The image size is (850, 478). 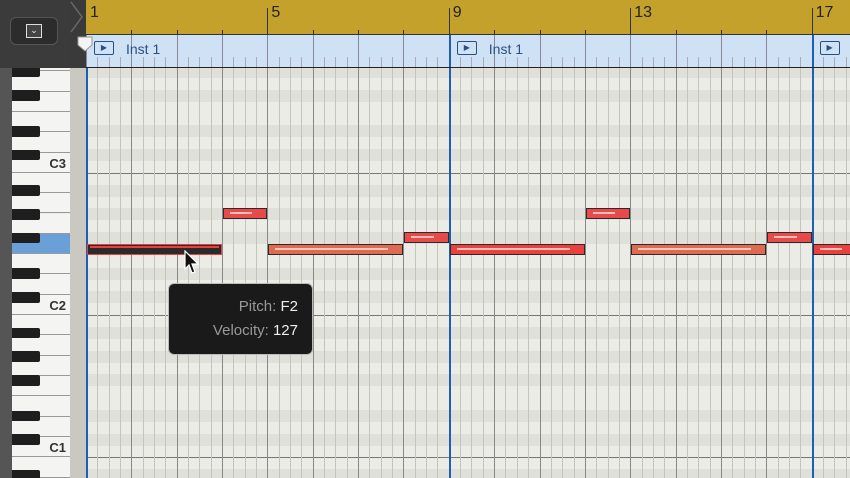 I want to click on view-menu-button: ⌄, so click(x=34, y=31).